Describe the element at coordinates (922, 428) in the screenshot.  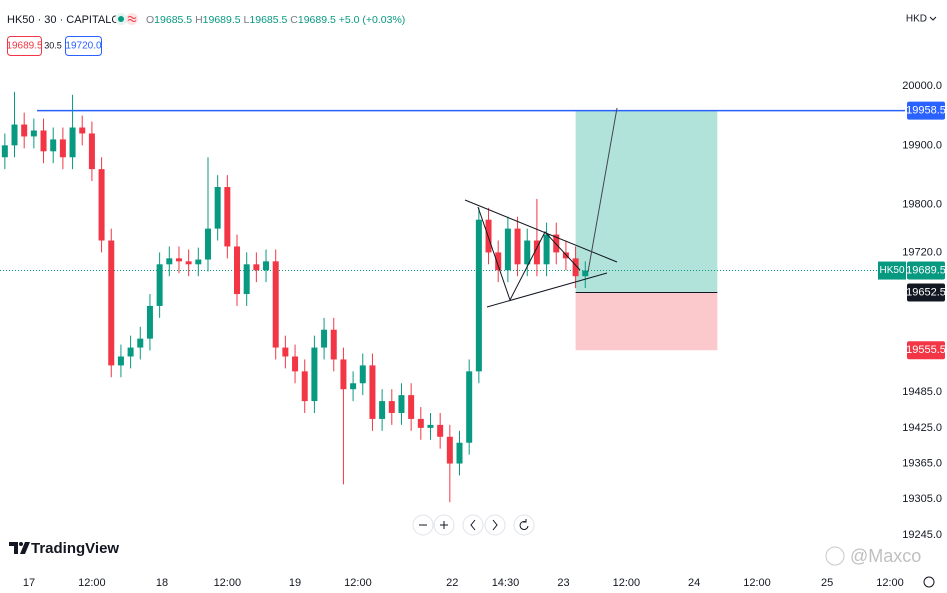
I see `y-tick-label: 19425.0` at that location.